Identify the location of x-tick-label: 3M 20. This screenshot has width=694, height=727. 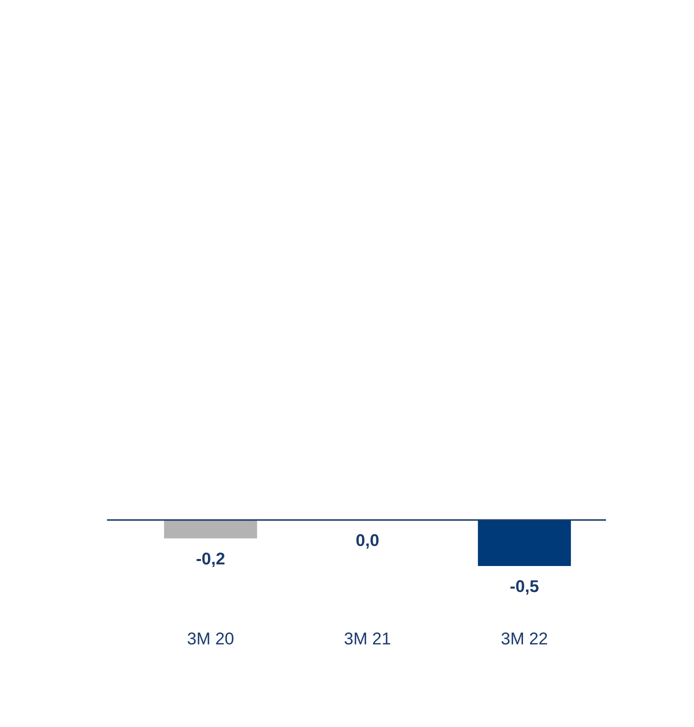
(211, 638).